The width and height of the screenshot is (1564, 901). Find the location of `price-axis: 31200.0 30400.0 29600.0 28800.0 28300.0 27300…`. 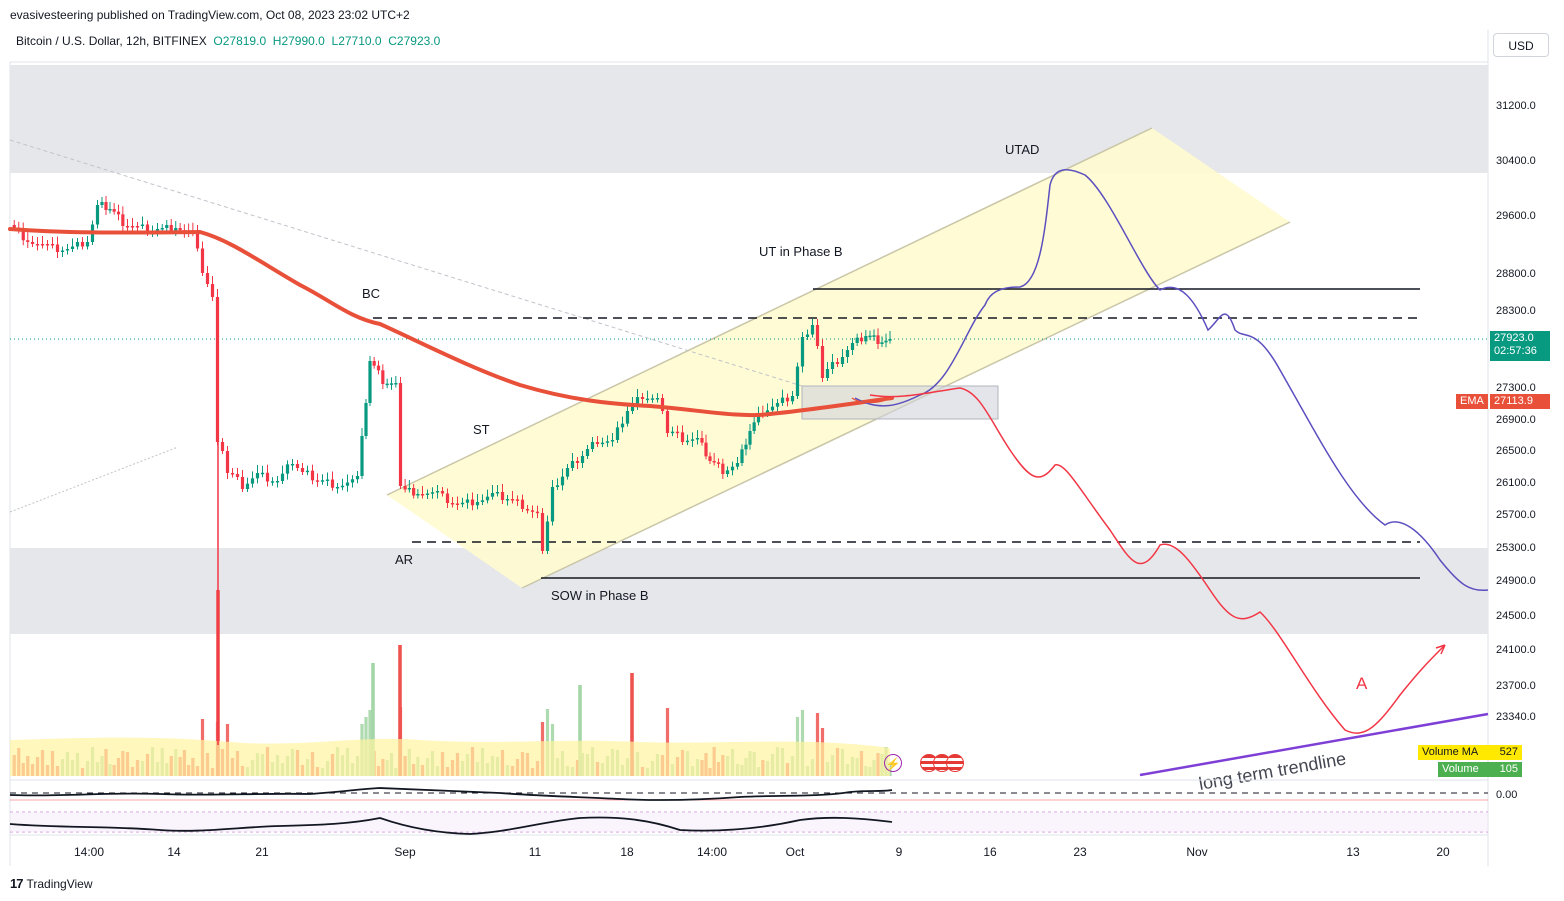

price-axis: 31200.0 30400.0 29600.0 28800.0 28300.0 27300… is located at coordinates (1516, 411).